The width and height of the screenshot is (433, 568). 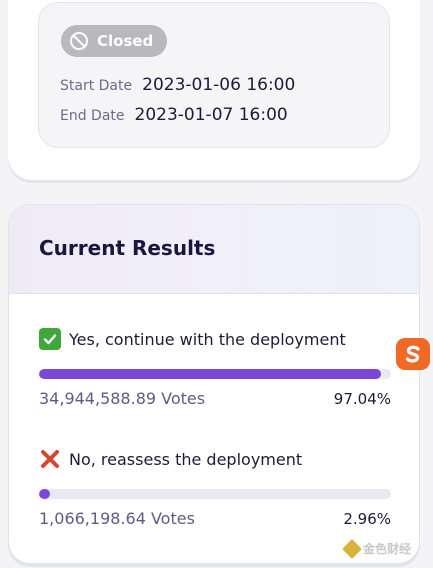 I want to click on option-text: Yes, continue with the deployment, so click(x=207, y=339).